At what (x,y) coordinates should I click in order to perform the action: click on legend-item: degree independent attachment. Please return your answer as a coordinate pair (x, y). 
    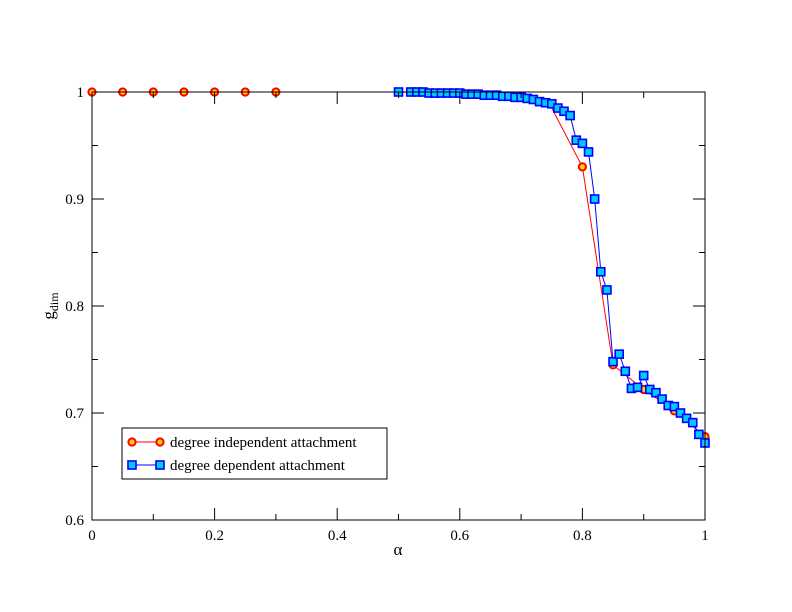
    Looking at the image, I should click on (242, 443).